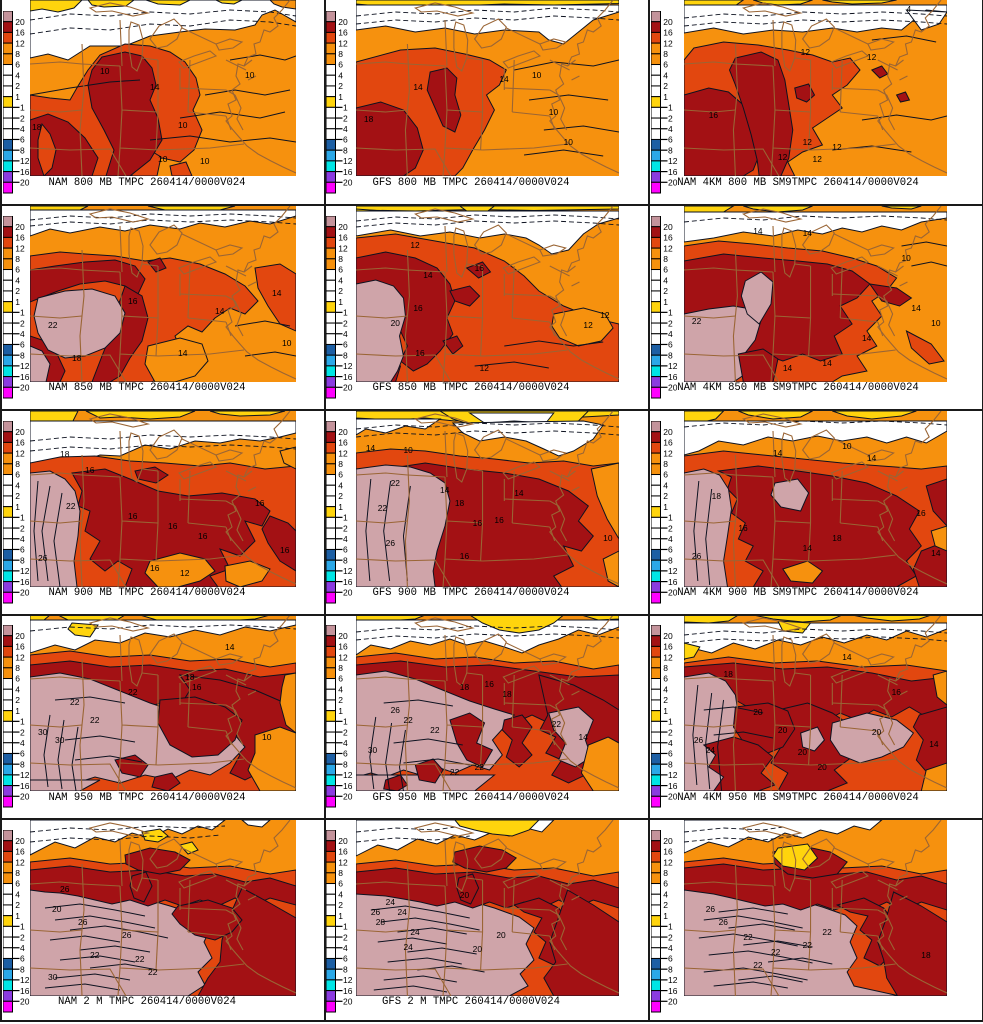  What do you see at coordinates (43, 732) in the screenshot?
I see `svg-text: 30` at bounding box center [43, 732].